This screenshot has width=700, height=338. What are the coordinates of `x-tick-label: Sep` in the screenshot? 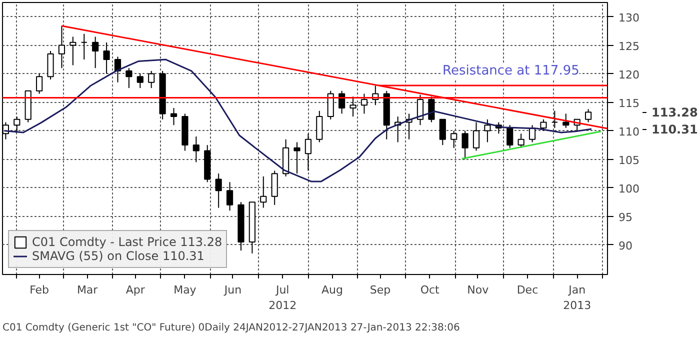 It's located at (380, 290).